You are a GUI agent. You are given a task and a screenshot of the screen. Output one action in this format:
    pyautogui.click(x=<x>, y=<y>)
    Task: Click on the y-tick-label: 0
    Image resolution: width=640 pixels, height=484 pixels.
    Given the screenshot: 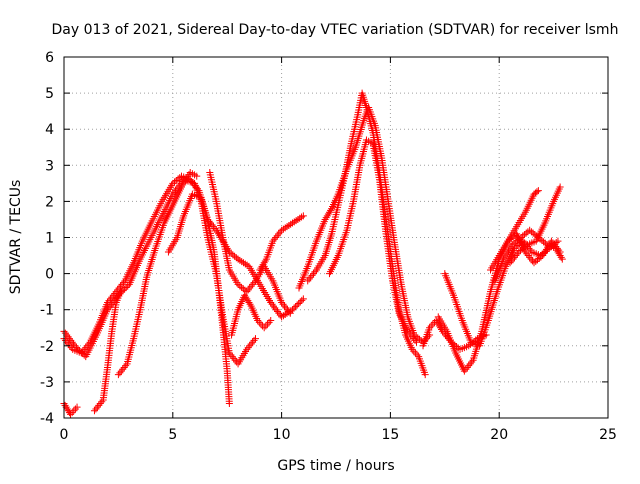 What is the action you would take?
    pyautogui.click(x=49, y=275)
    